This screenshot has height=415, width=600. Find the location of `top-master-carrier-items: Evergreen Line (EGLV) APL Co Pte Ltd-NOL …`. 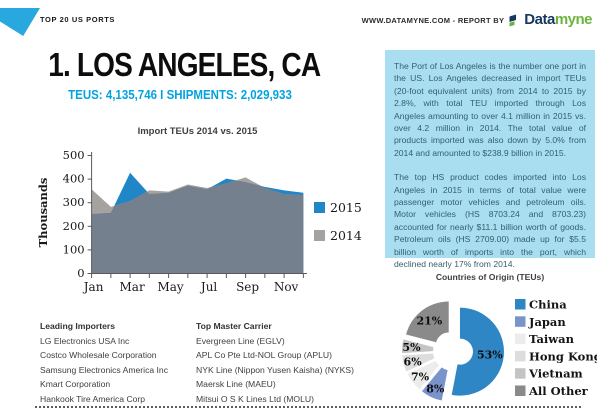

top-master-carrier-items: Evergreen Line (EGLV) APL Co Pte Ltd-NOL … is located at coordinates (288, 370).